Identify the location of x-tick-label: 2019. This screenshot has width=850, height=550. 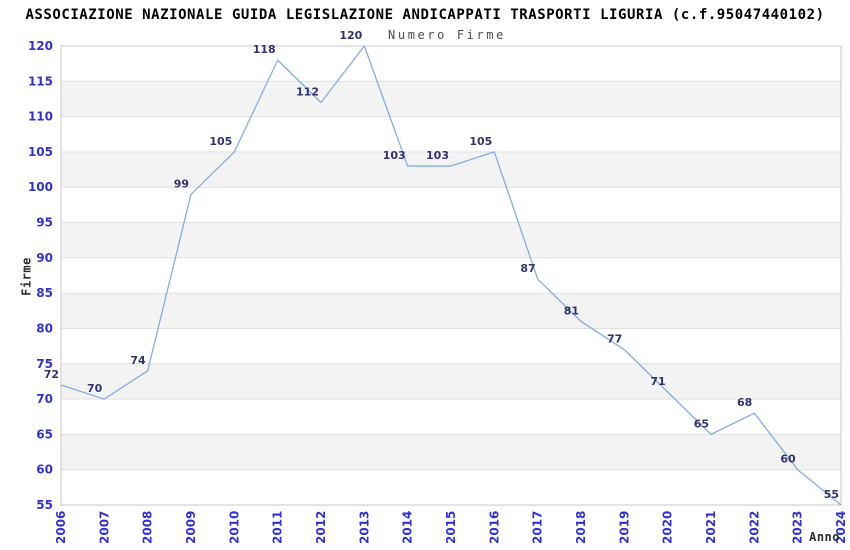
(624, 527).